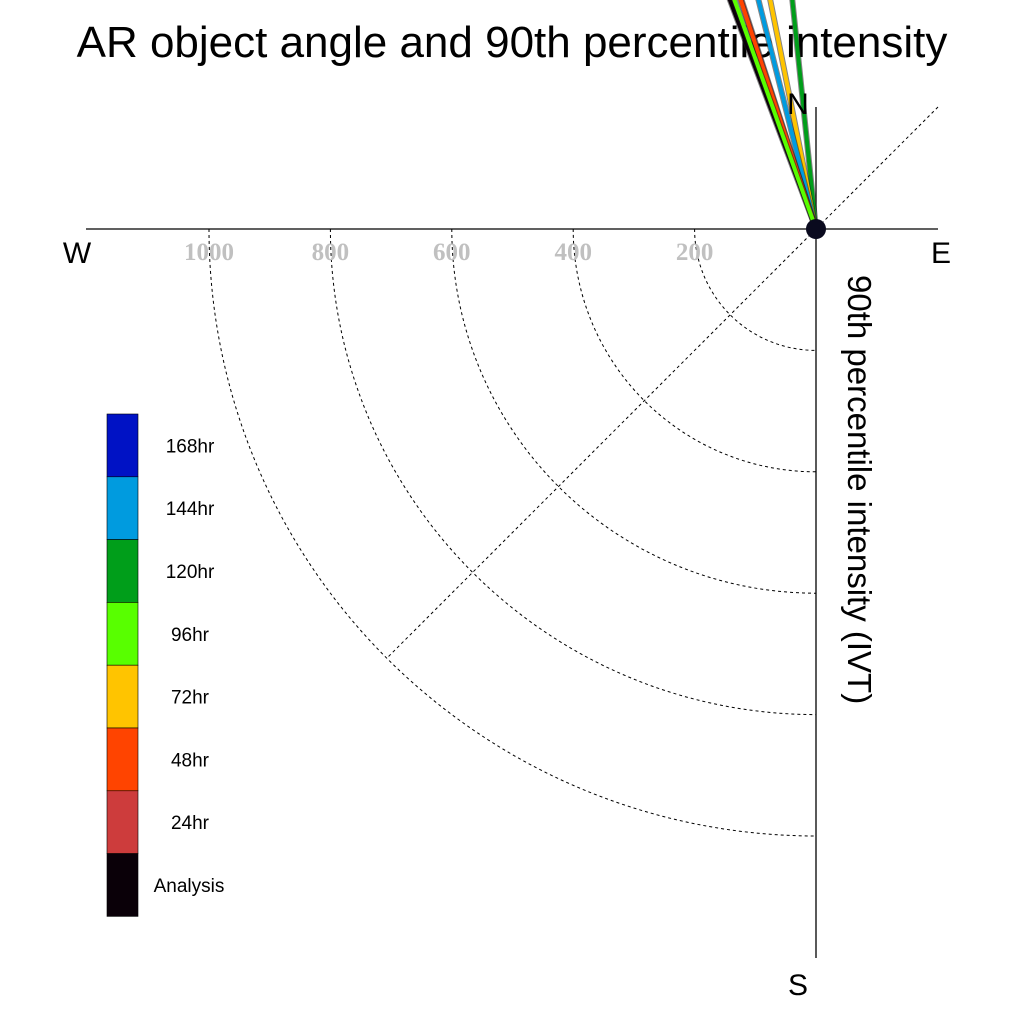 The width and height of the screenshot is (1024, 1024). I want to click on tick-label: 200, so click(695, 252).